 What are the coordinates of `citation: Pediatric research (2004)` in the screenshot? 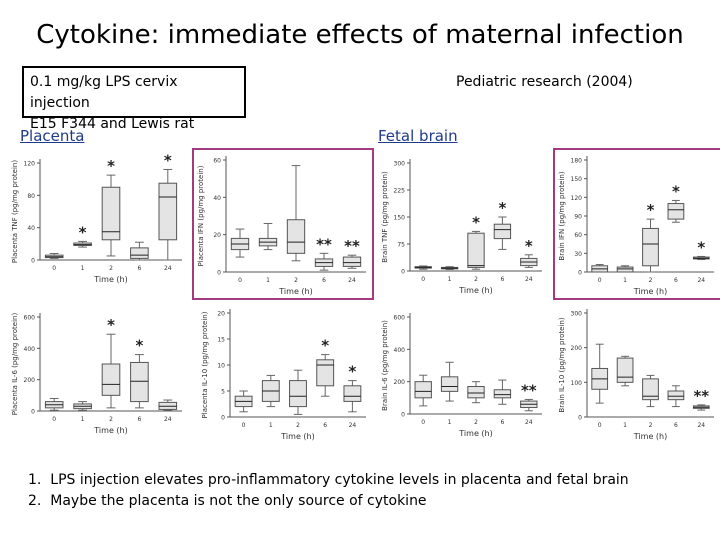 It's located at (544, 82).